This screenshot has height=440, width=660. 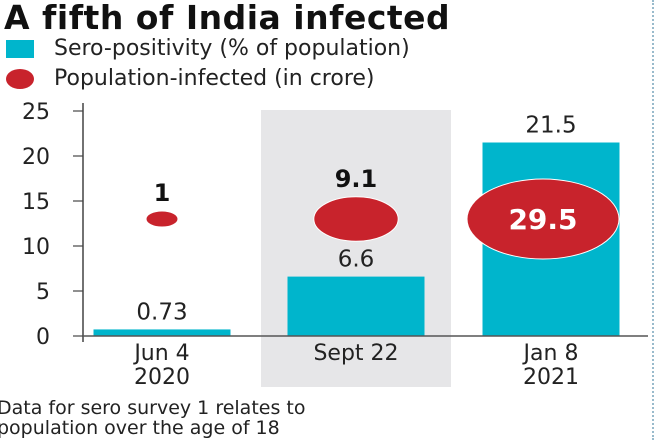 What do you see at coordinates (656, 220) in the screenshot?
I see `page-edge` at bounding box center [656, 220].